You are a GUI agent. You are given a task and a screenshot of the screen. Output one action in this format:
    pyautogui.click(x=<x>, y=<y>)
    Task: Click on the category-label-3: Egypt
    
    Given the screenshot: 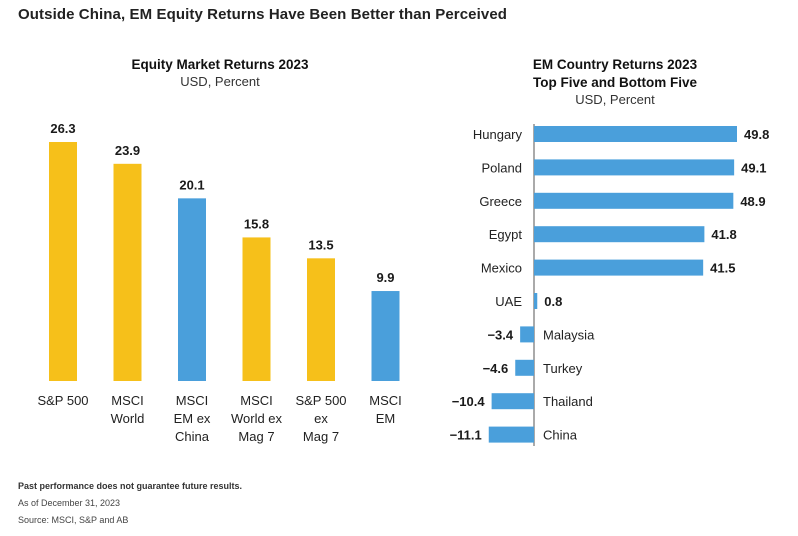 What is the action you would take?
    pyautogui.click(x=506, y=234)
    